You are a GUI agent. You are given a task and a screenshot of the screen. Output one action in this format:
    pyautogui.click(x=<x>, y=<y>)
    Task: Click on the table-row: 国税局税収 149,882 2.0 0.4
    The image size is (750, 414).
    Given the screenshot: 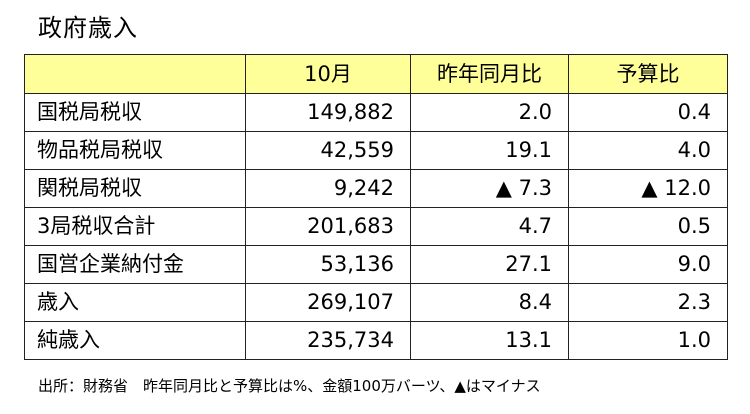 What is the action you would take?
    pyautogui.click(x=376, y=112)
    